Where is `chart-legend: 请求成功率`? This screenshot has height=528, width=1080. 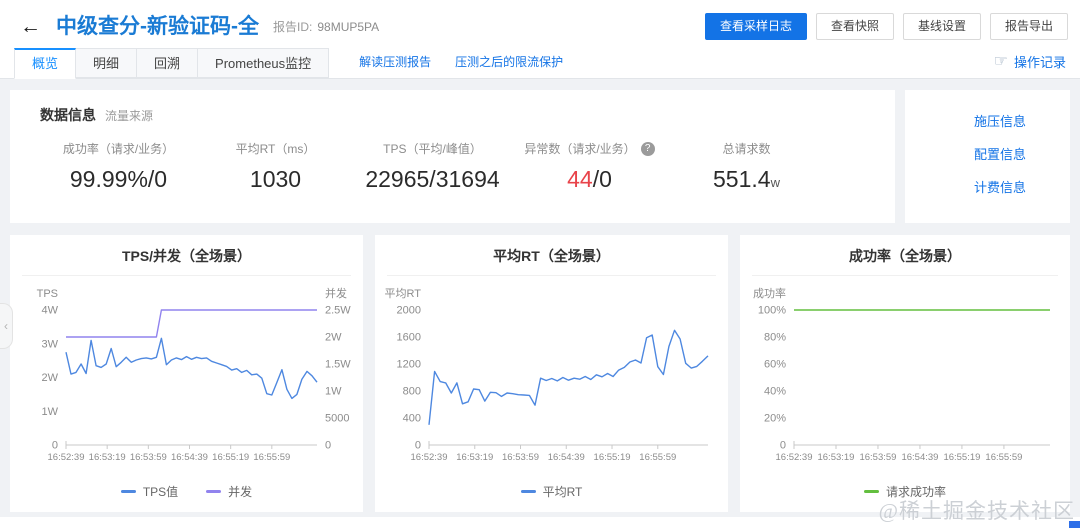 chart-legend: 请求成功率 is located at coordinates (905, 491).